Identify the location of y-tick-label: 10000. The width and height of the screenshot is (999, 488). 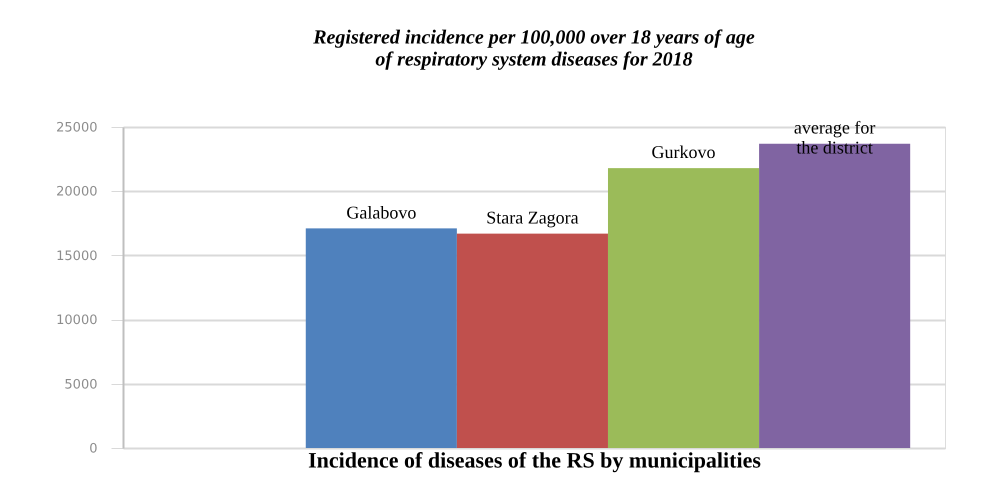
(77, 320).